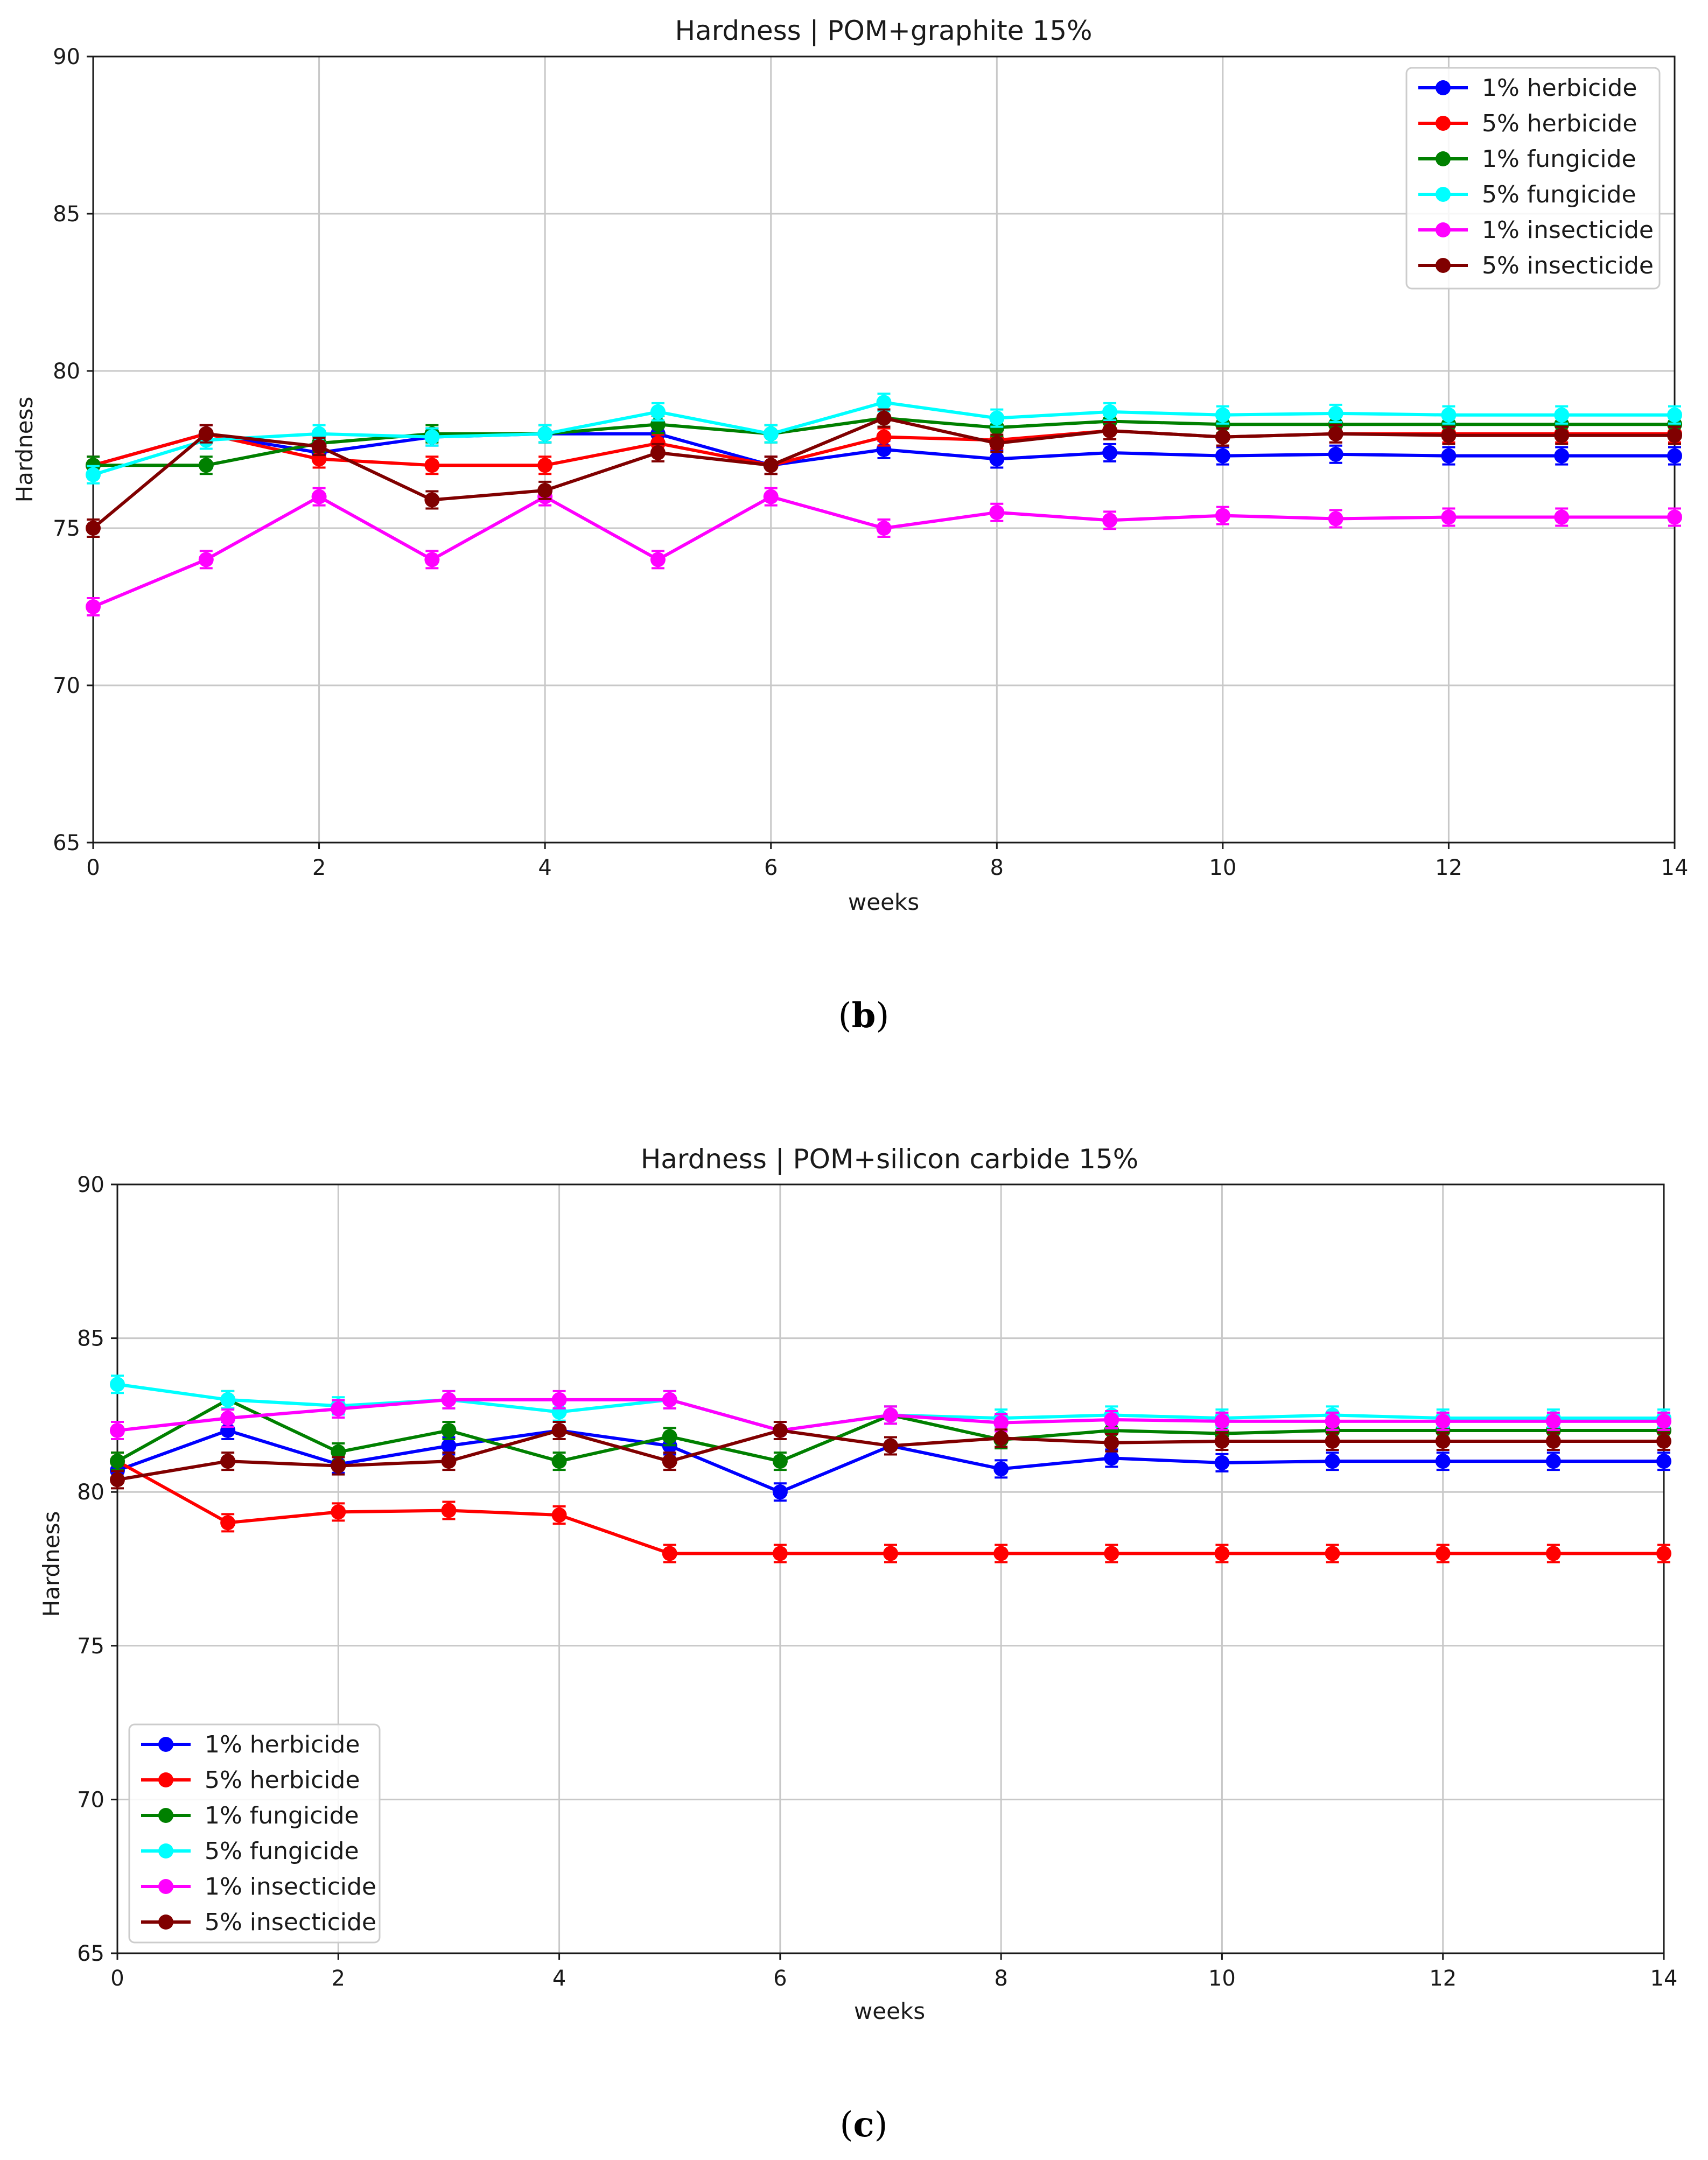 The height and width of the screenshot is (2160, 1708). Describe the element at coordinates (117, 1978) in the screenshot. I see `x-tick-label: 0` at that location.